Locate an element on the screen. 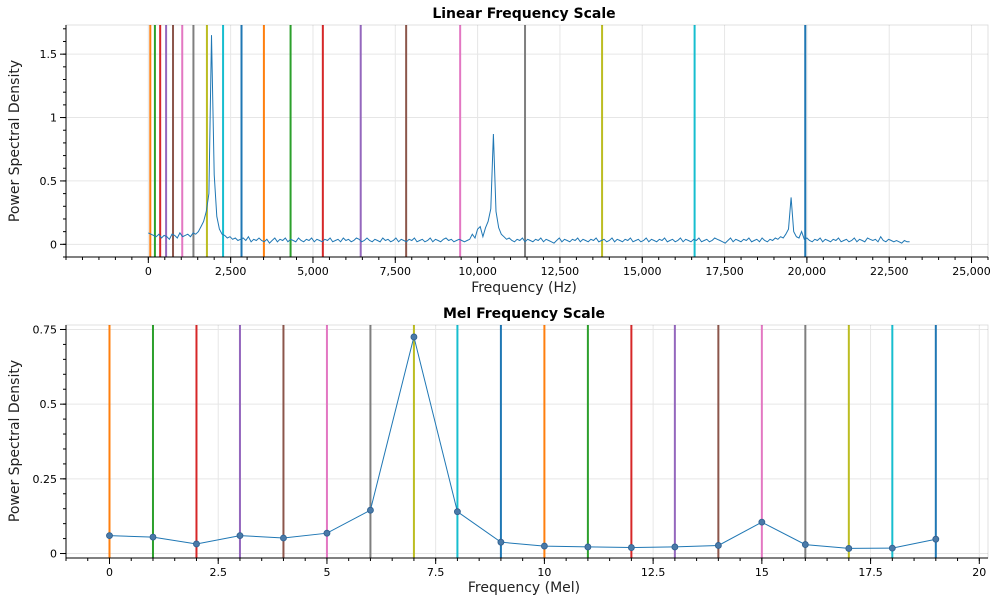 The image size is (1000, 600). x-tick-label: 2.5 is located at coordinates (218, 572).